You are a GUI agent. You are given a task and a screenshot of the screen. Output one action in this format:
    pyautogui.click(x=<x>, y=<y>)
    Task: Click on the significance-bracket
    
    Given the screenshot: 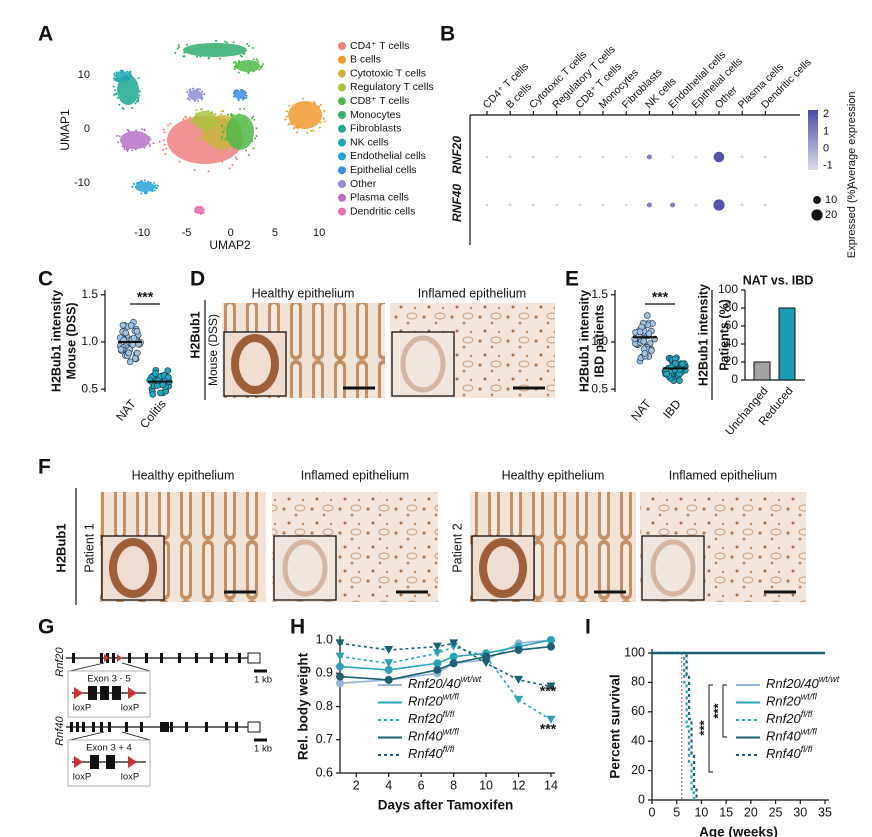 What is the action you would take?
    pyautogui.click(x=717, y=728)
    